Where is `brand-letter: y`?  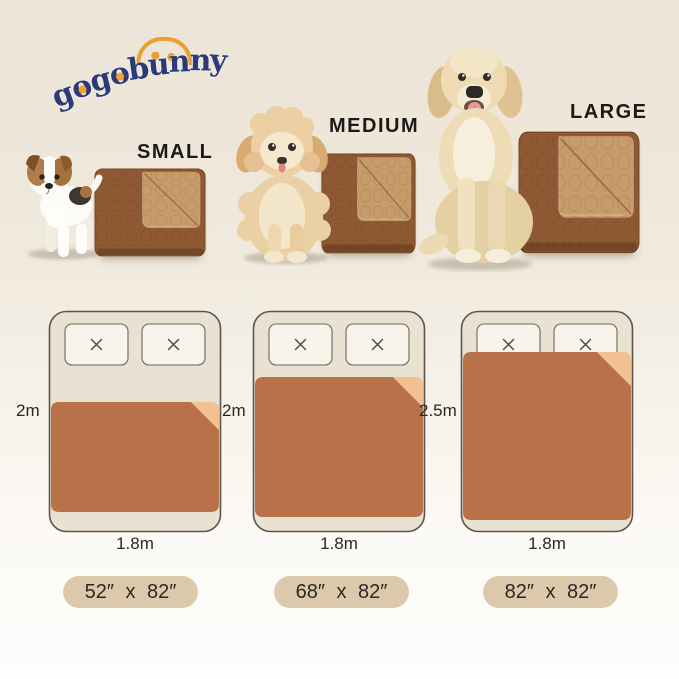
brand-letter: y is located at coordinates (218, 60).